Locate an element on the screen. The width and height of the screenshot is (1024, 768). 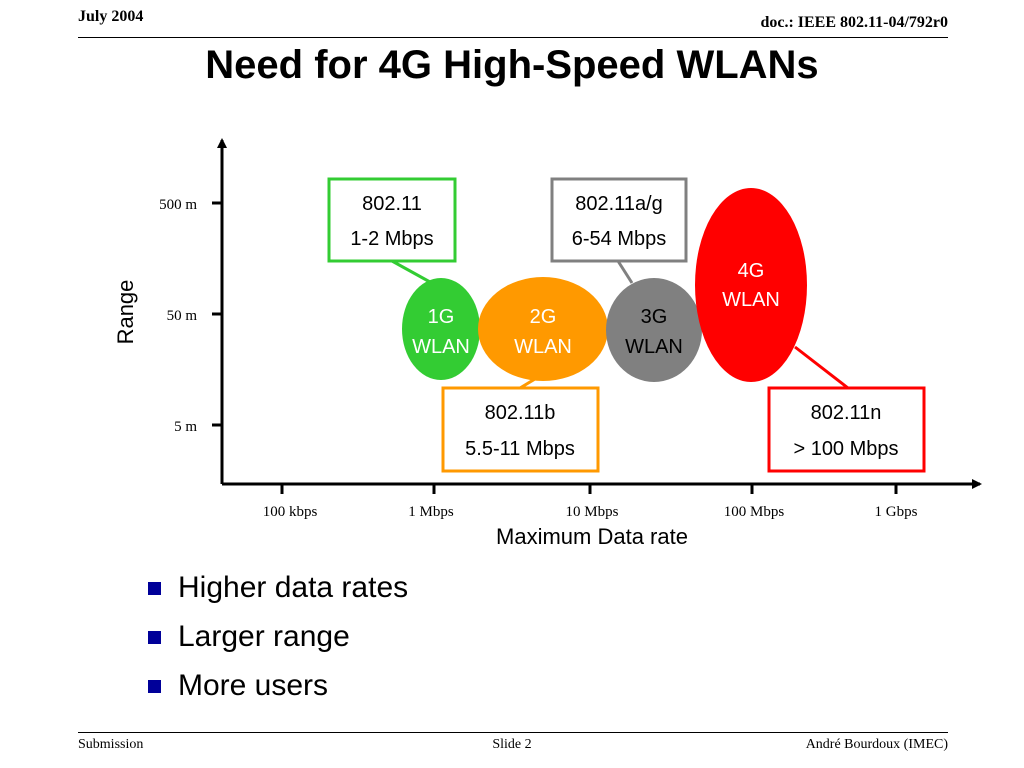
x-tick-label-1mbps: 1 Mbps is located at coordinates (431, 512).